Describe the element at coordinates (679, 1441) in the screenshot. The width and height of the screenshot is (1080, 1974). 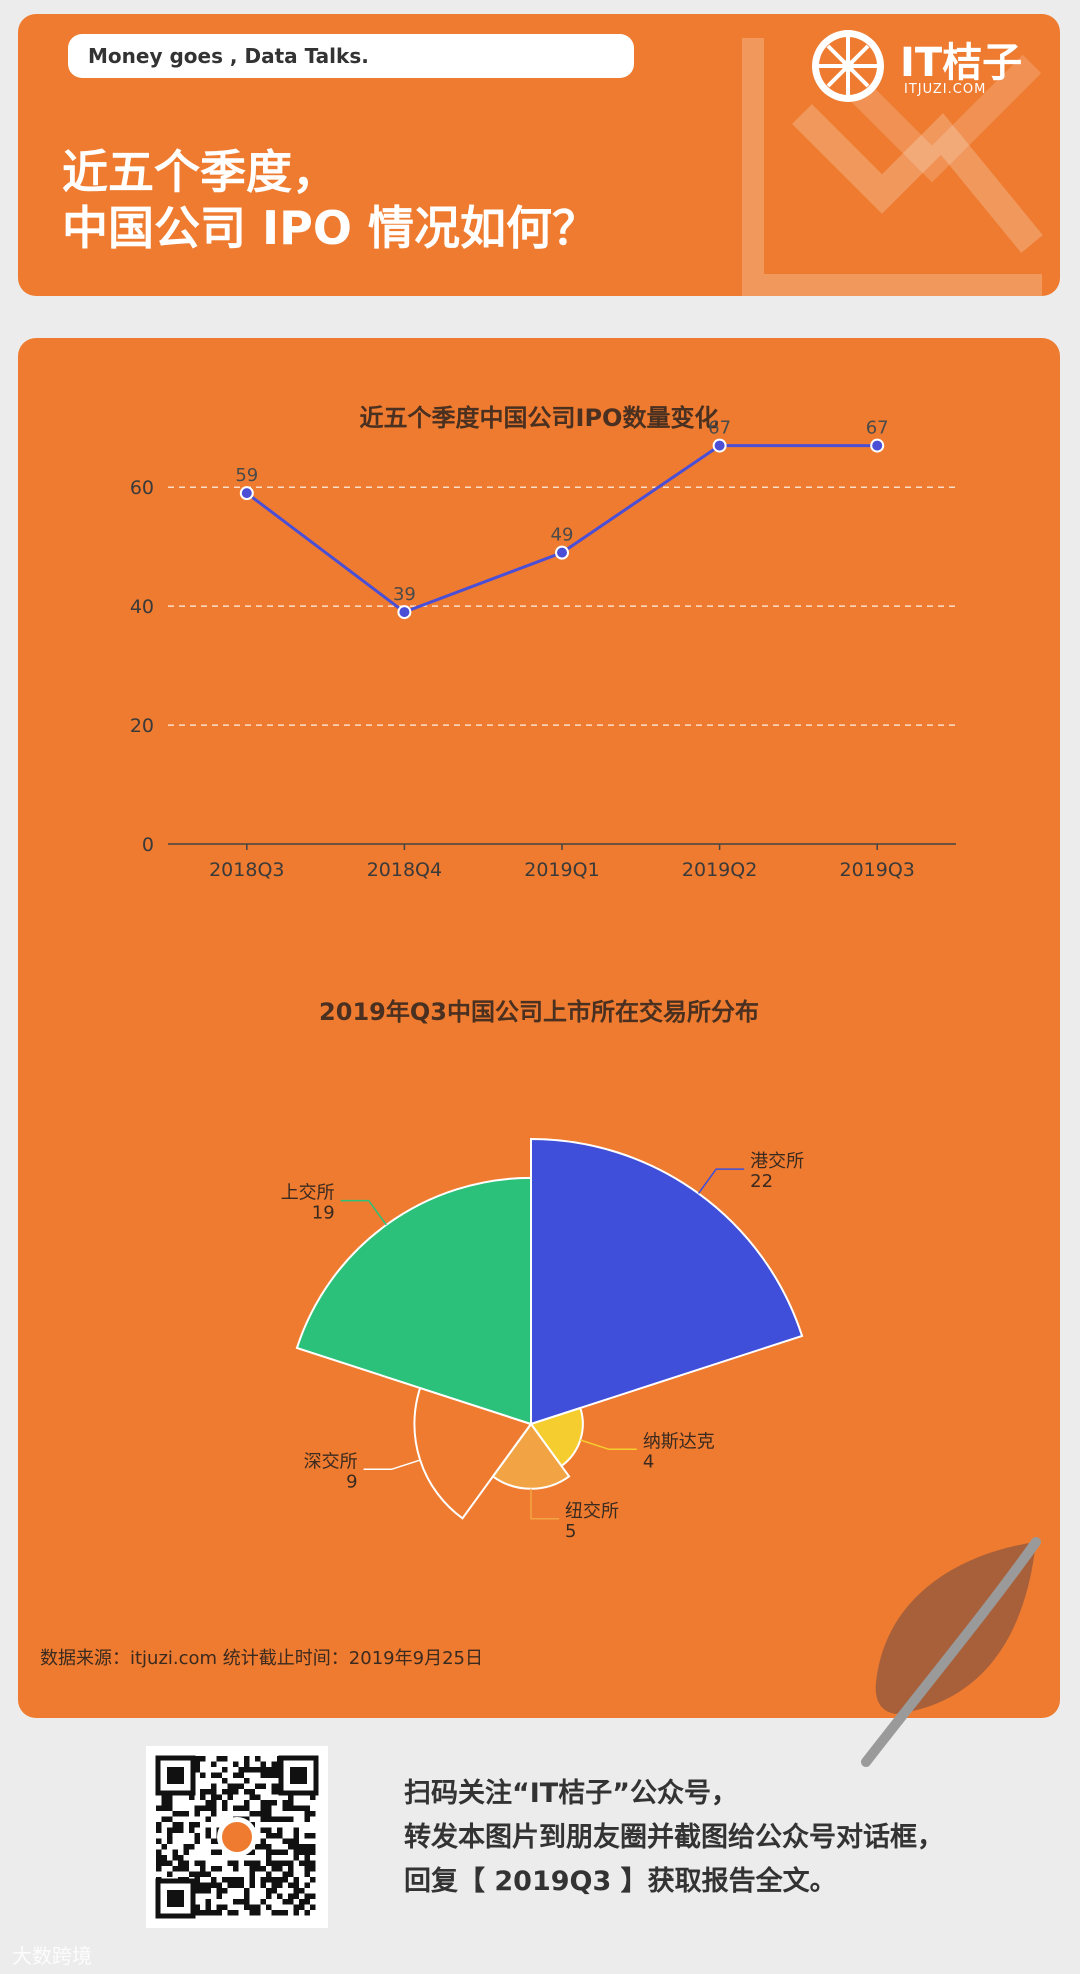
I see `slice-label: 纳斯达克` at that location.